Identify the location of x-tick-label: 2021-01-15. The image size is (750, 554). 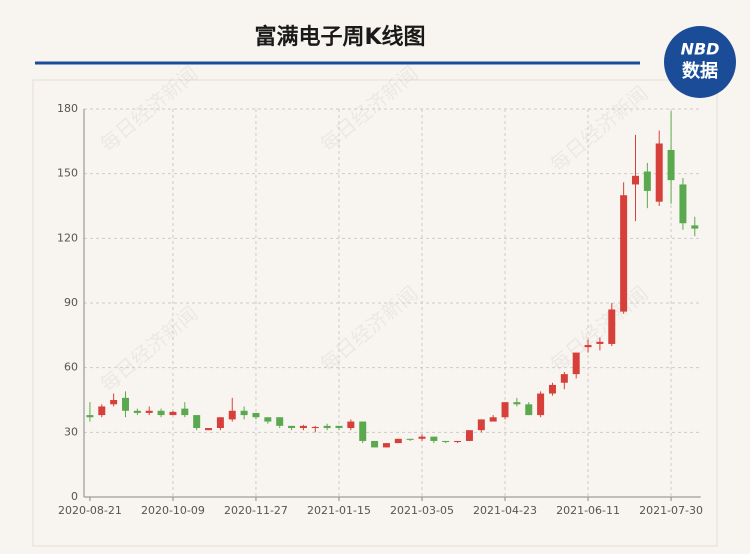
(339, 510).